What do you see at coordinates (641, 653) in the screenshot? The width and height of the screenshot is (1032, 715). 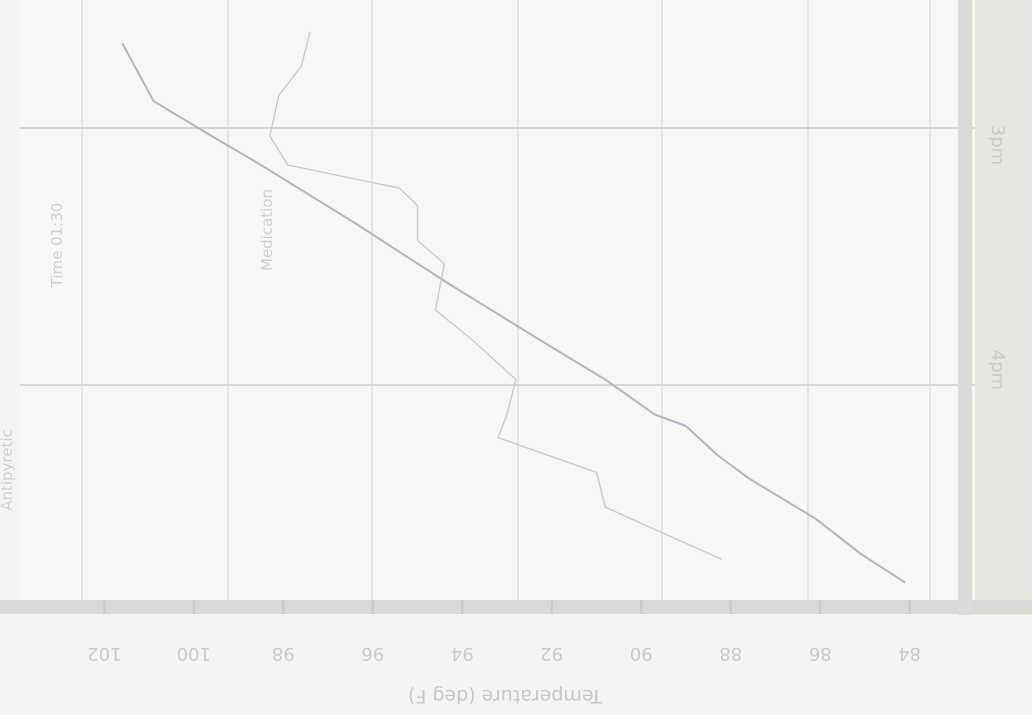 I see `x-tick-label-6: 90` at bounding box center [641, 653].